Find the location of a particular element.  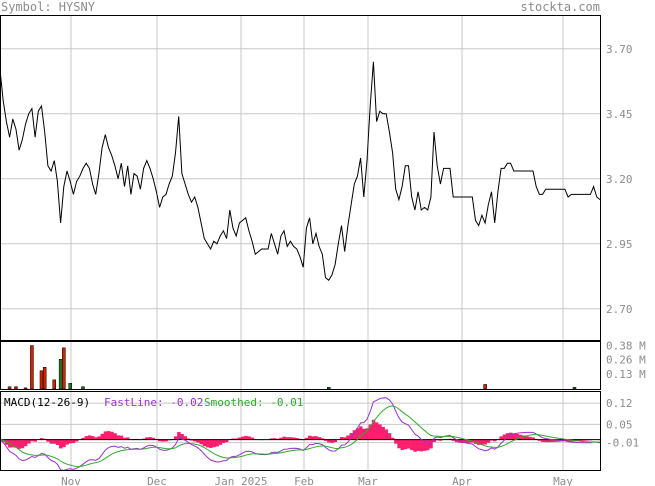

x-tick-label: Feb is located at coordinates (304, 480).